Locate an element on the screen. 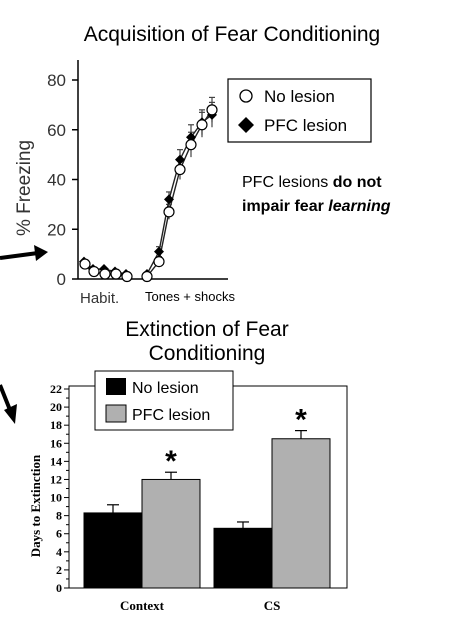 The height and width of the screenshot is (638, 464). acquisition-series-no-lesion is located at coordinates (149, 187).